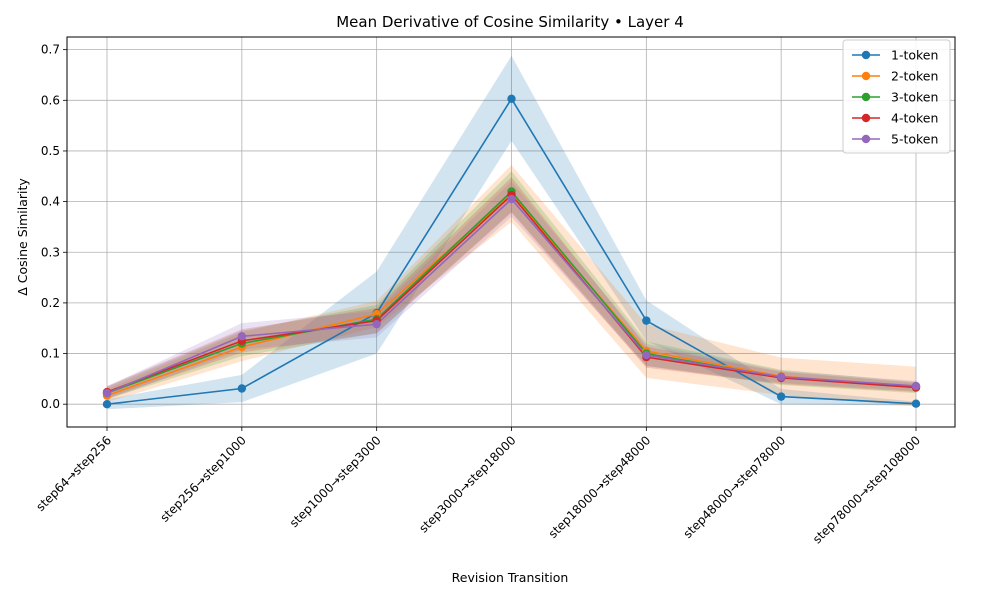  I want to click on y-tick-label: 0.7, so click(50, 50).